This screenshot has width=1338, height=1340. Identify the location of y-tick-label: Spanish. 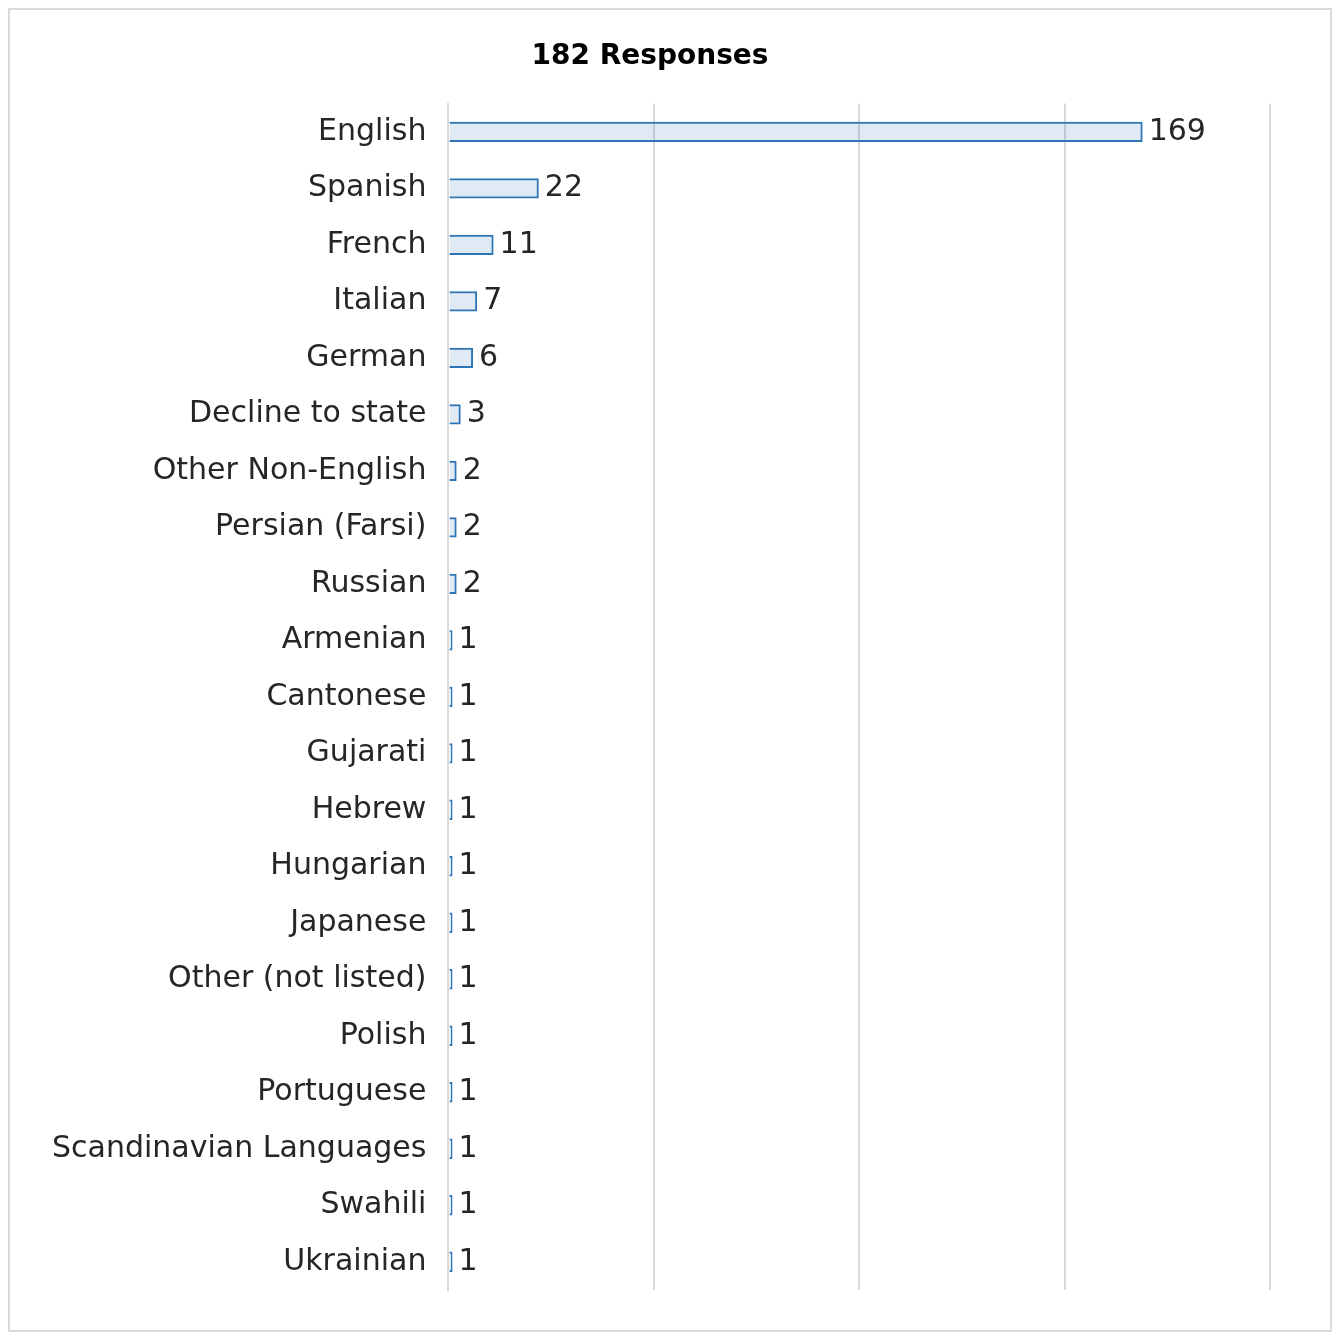
(367, 186).